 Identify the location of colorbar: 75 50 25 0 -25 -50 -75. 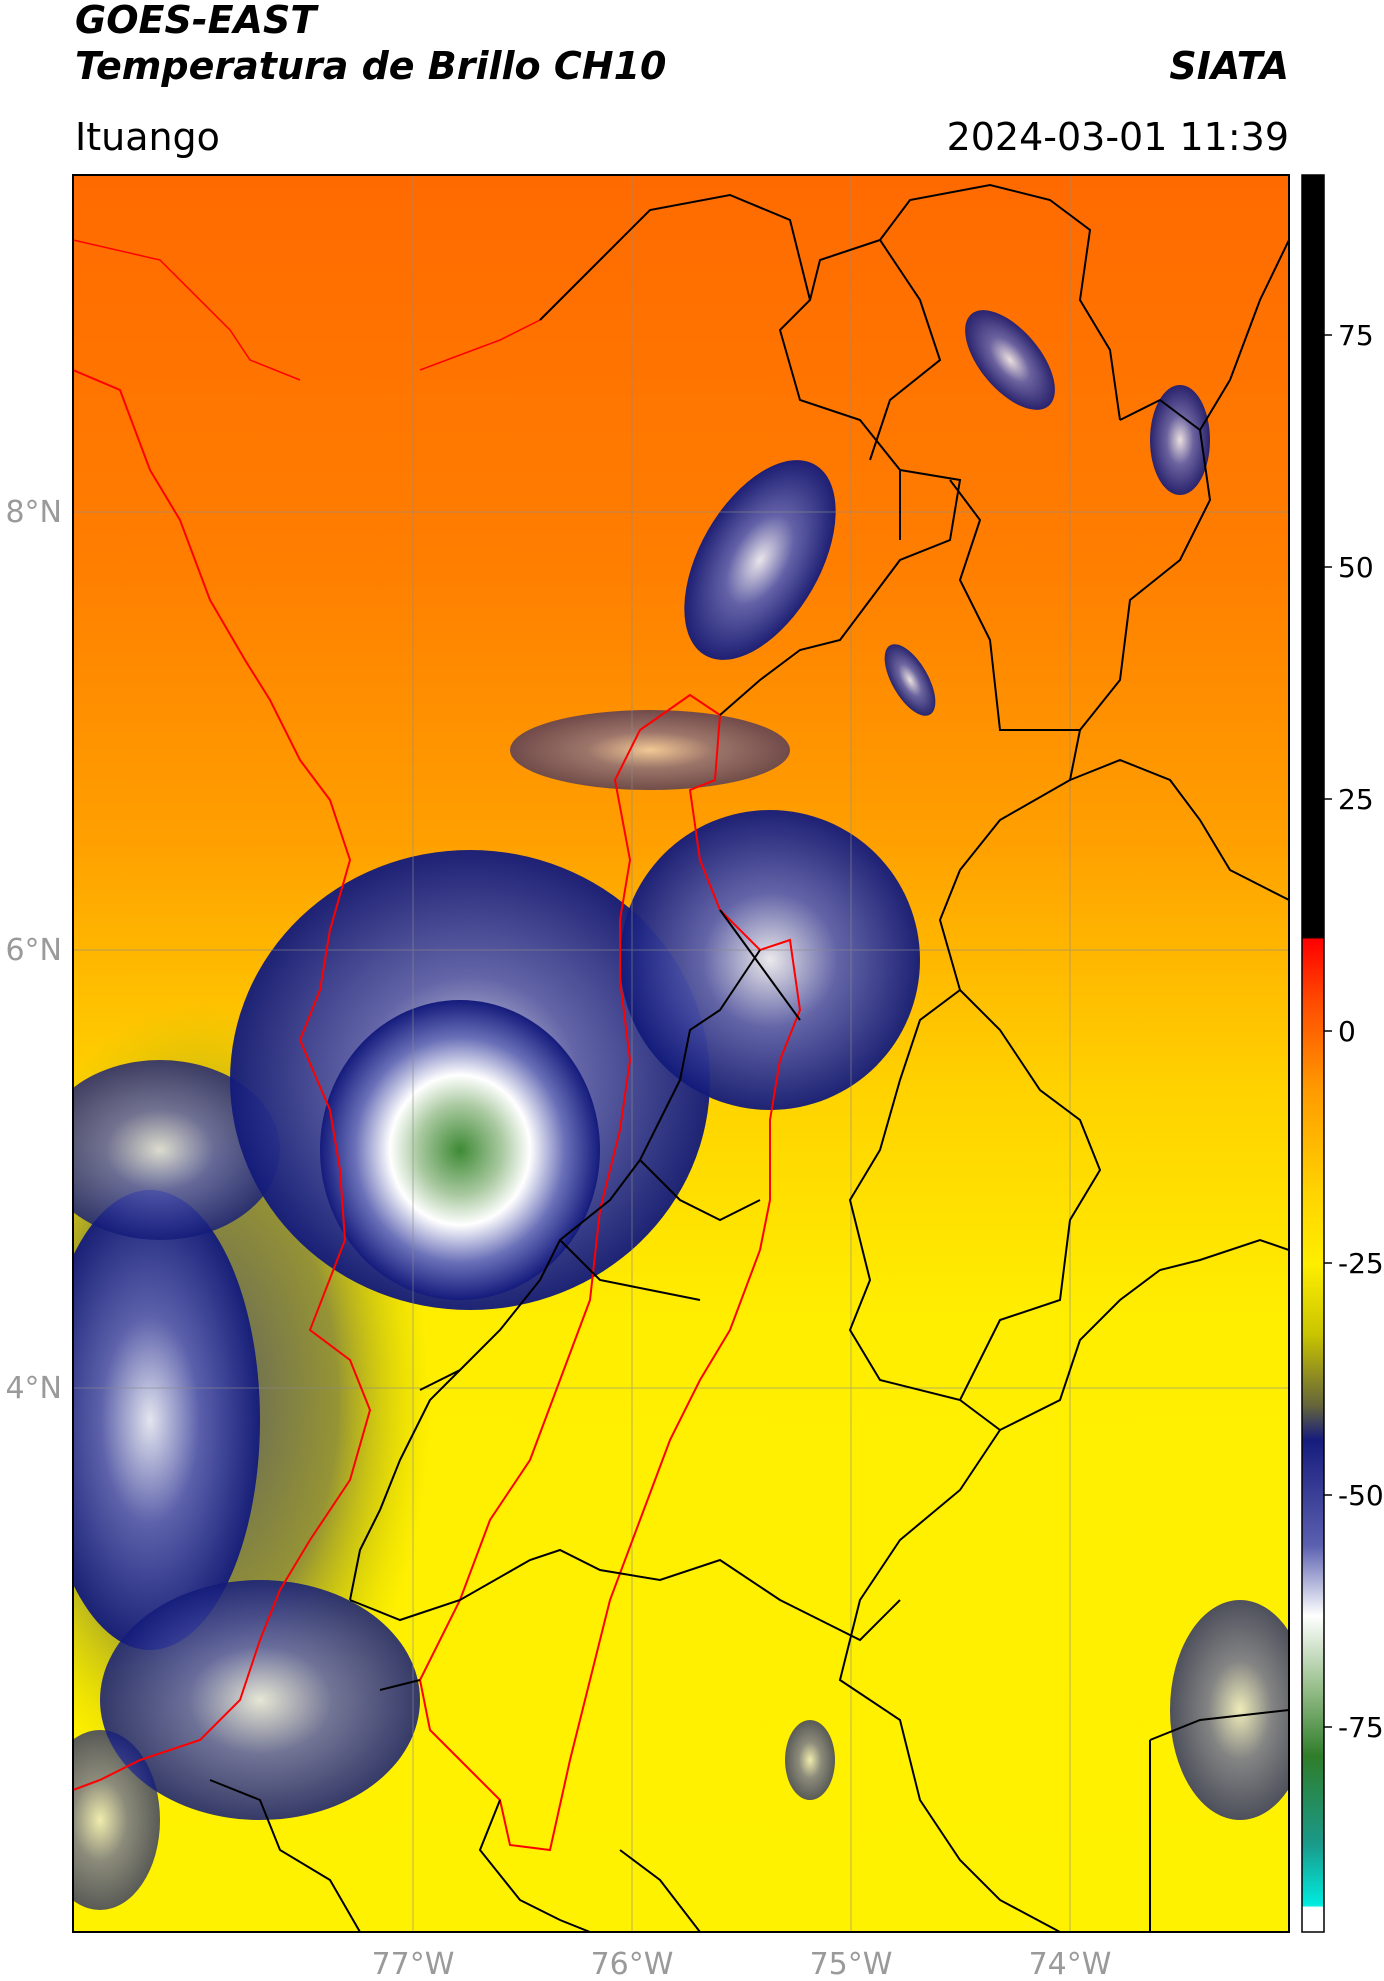
(1342, 1053).